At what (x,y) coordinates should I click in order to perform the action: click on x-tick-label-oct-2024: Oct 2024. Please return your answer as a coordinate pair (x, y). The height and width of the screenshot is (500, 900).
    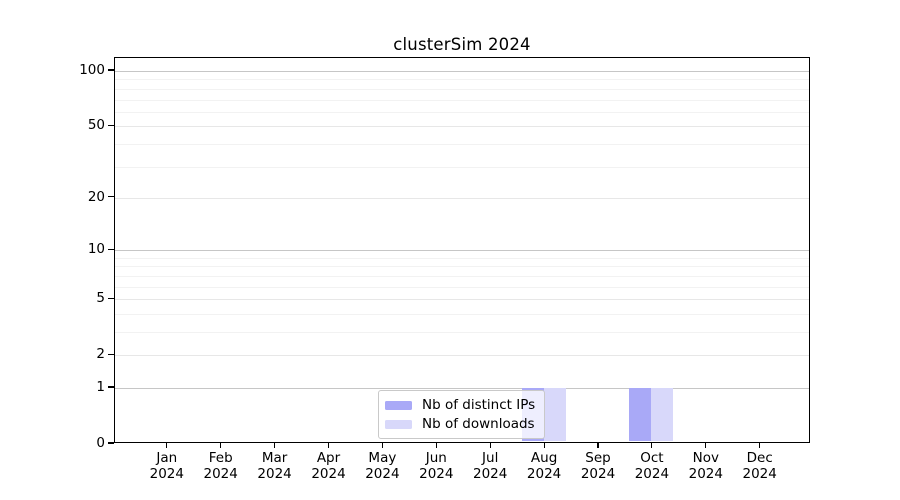
    Looking at the image, I should click on (652, 466).